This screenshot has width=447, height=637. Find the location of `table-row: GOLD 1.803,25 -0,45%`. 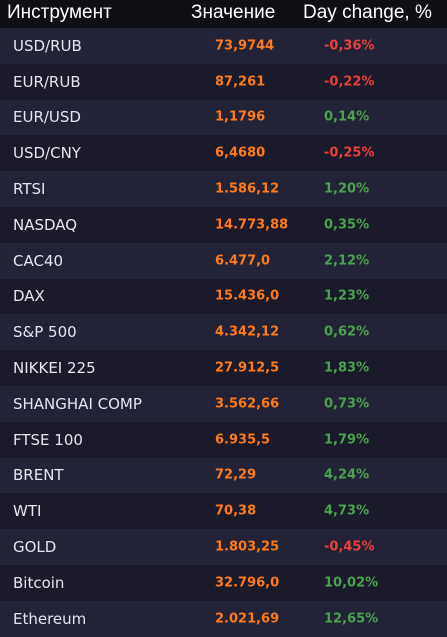

table-row: GOLD 1.803,25 -0,45% is located at coordinates (223, 547).